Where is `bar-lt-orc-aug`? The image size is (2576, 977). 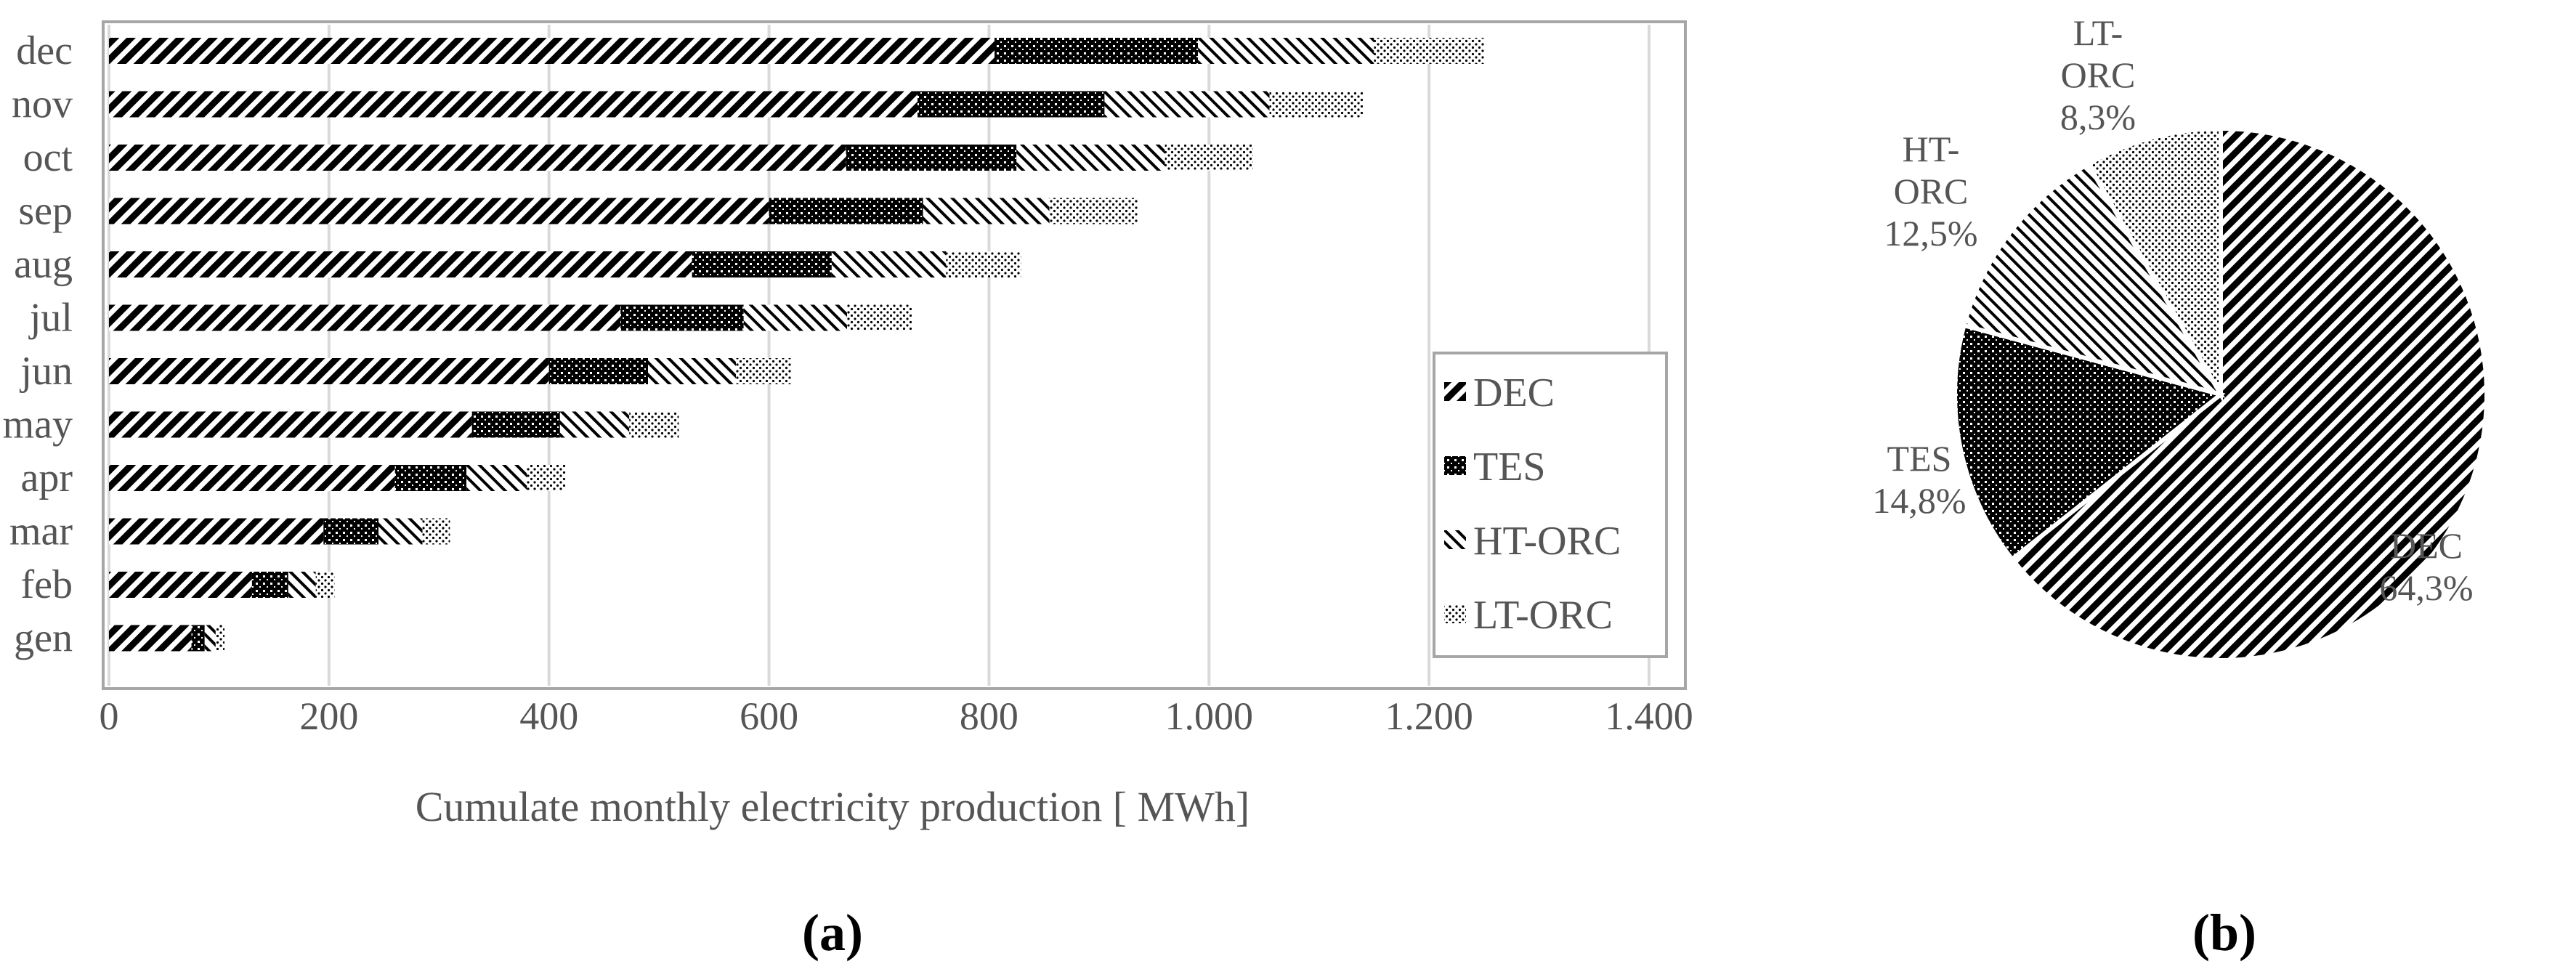
bar-lt-orc-aug is located at coordinates (983, 264).